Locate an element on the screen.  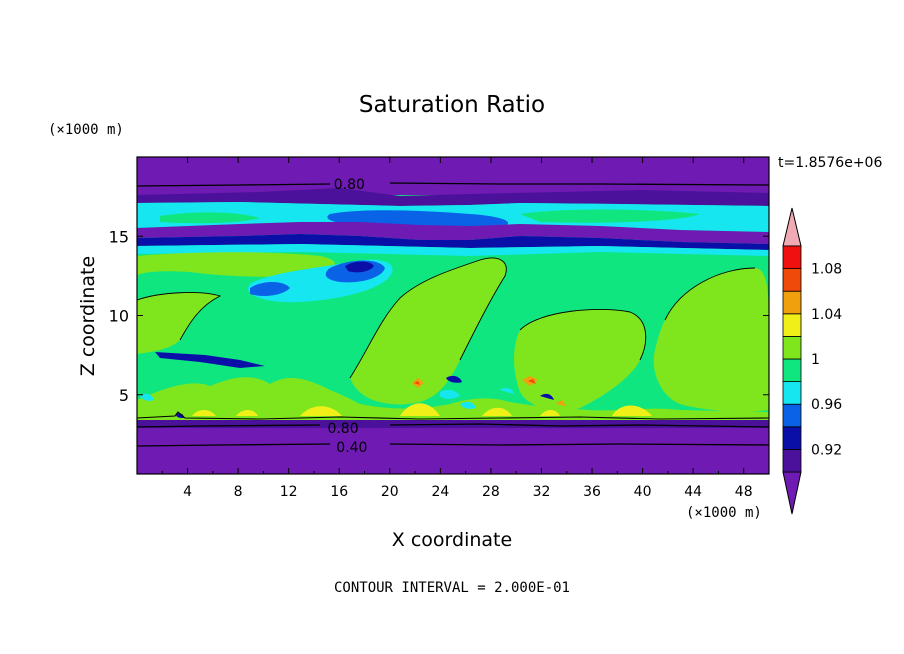
field-tropopause-under is located at coordinates (453, 242).